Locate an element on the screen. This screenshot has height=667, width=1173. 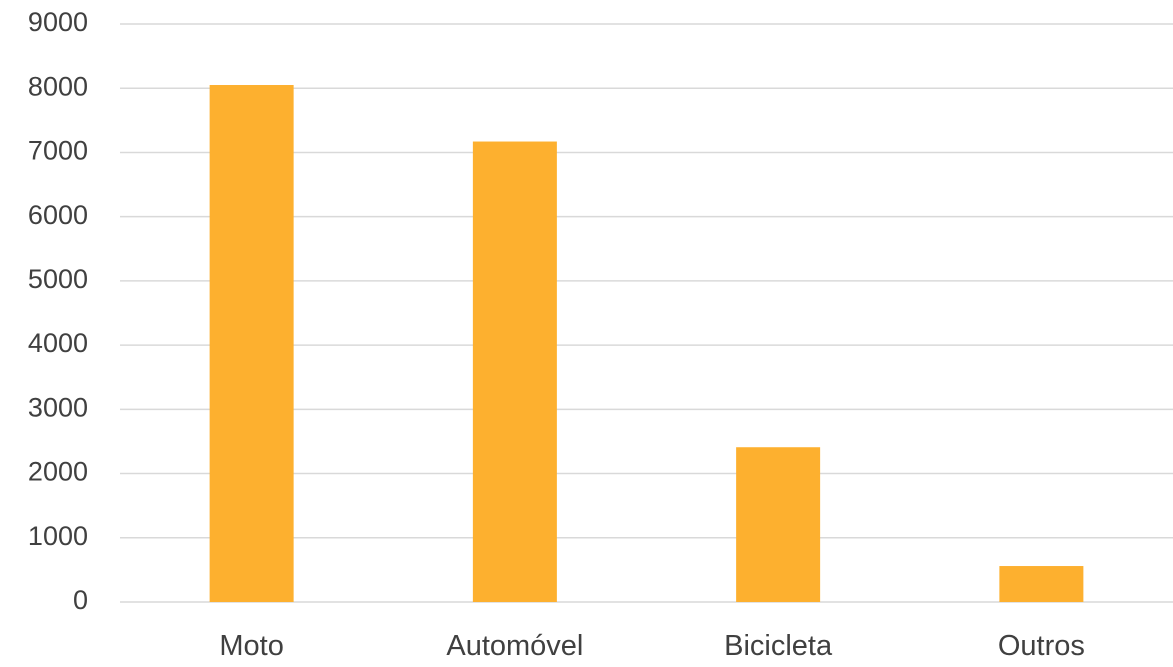
x-category-label: Automóvel is located at coordinates (514, 646).